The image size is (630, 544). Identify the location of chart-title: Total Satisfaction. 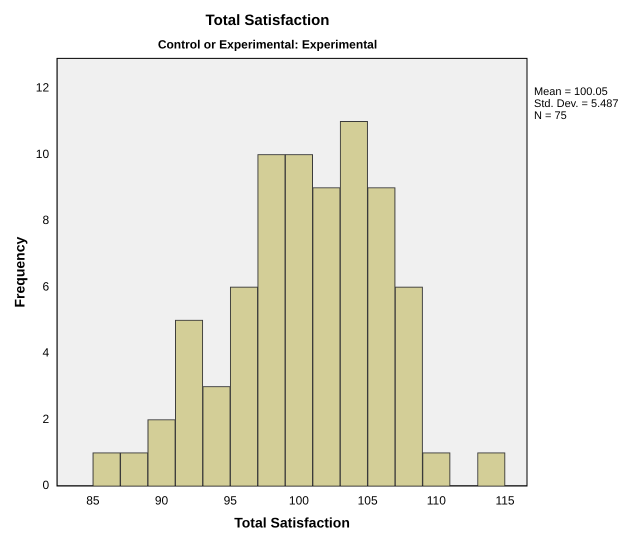
(268, 21).